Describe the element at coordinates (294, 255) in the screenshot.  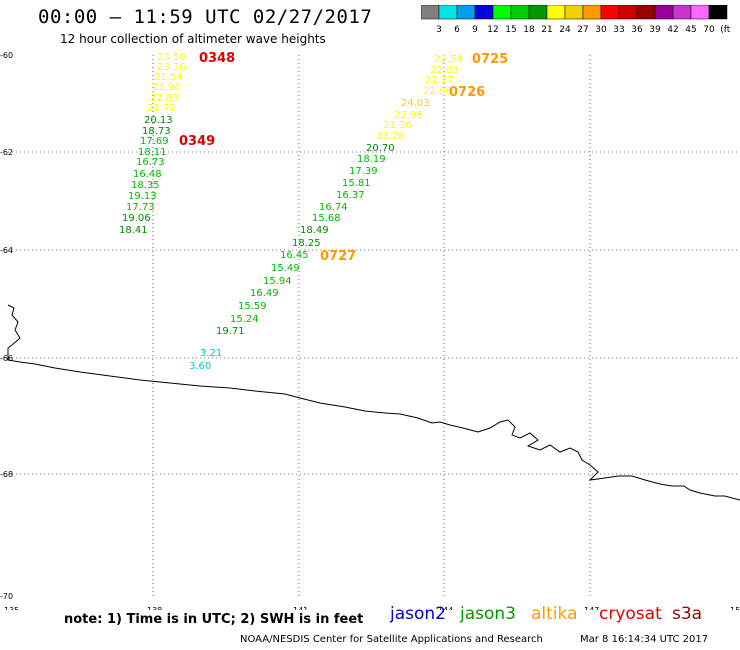
I see `swh-value-label: 16.45` at that location.